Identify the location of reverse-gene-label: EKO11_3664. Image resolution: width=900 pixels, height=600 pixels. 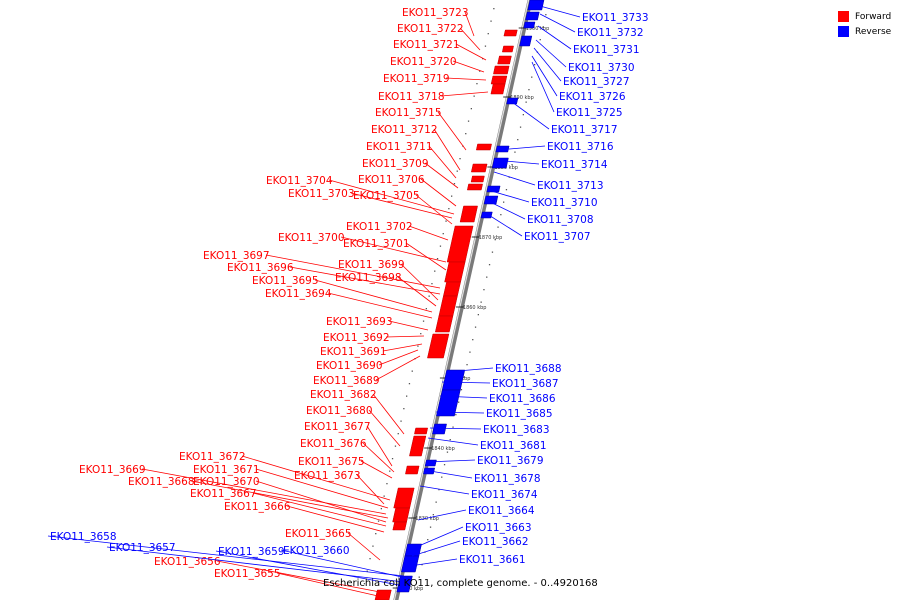
(501, 511).